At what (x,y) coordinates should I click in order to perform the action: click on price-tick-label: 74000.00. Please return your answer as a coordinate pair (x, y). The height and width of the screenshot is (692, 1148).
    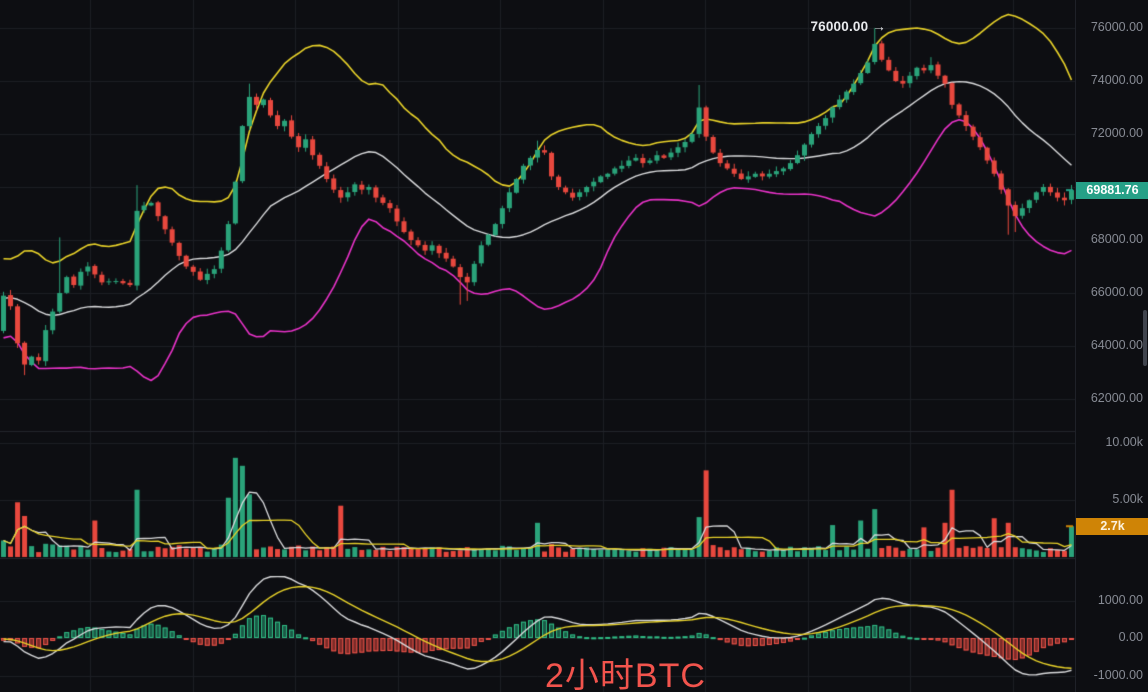
    Looking at the image, I should click on (1116, 80).